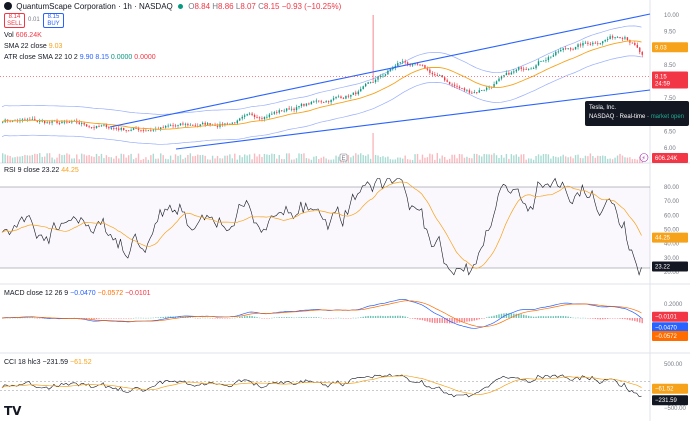  Describe the element at coordinates (670, 158) in the screenshot. I see `volume-tag-bg` at that location.